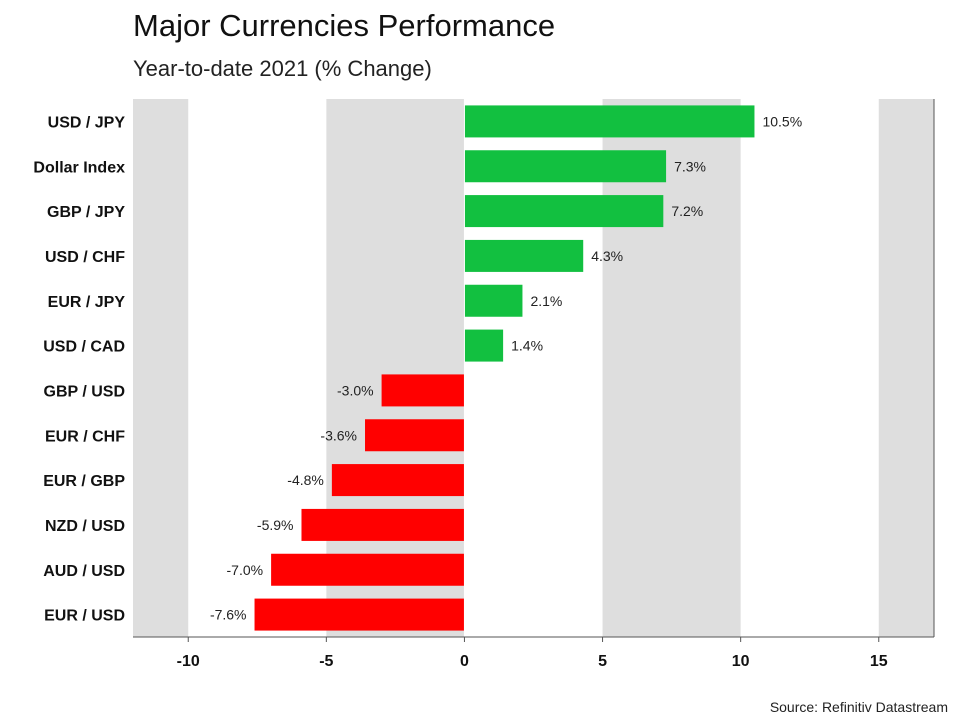 The height and width of the screenshot is (720, 960). What do you see at coordinates (344, 25) in the screenshot?
I see `chart-title: Major Currencies Performance` at bounding box center [344, 25].